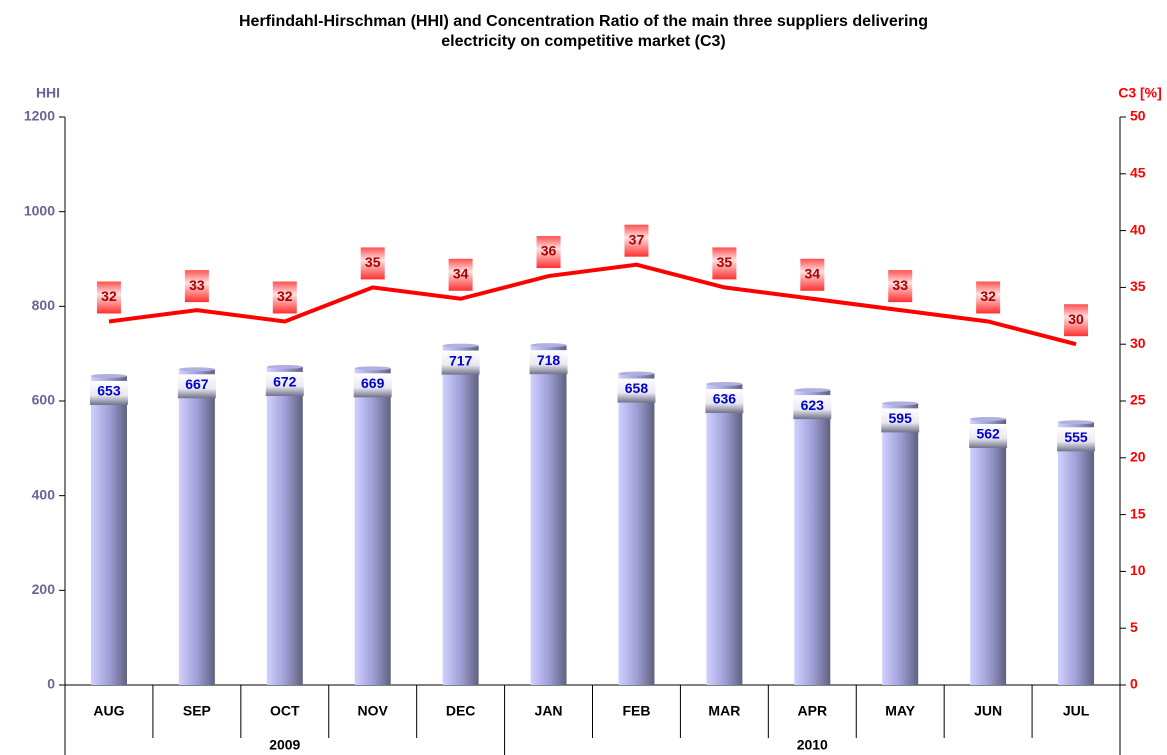  Describe the element at coordinates (44, 305) in the screenshot. I see `y-tick-label: 800` at that location.